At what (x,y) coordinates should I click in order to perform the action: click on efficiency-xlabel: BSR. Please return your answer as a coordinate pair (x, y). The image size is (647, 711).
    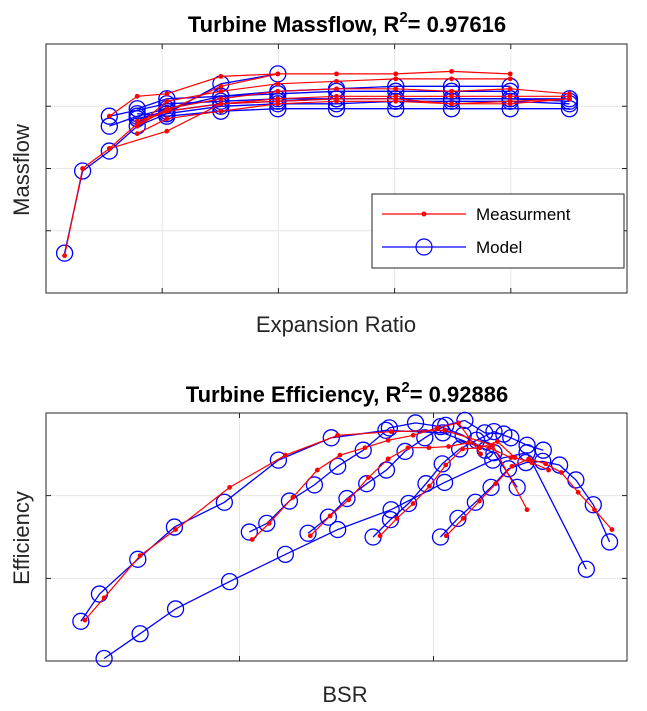
    Looking at the image, I should click on (344, 694).